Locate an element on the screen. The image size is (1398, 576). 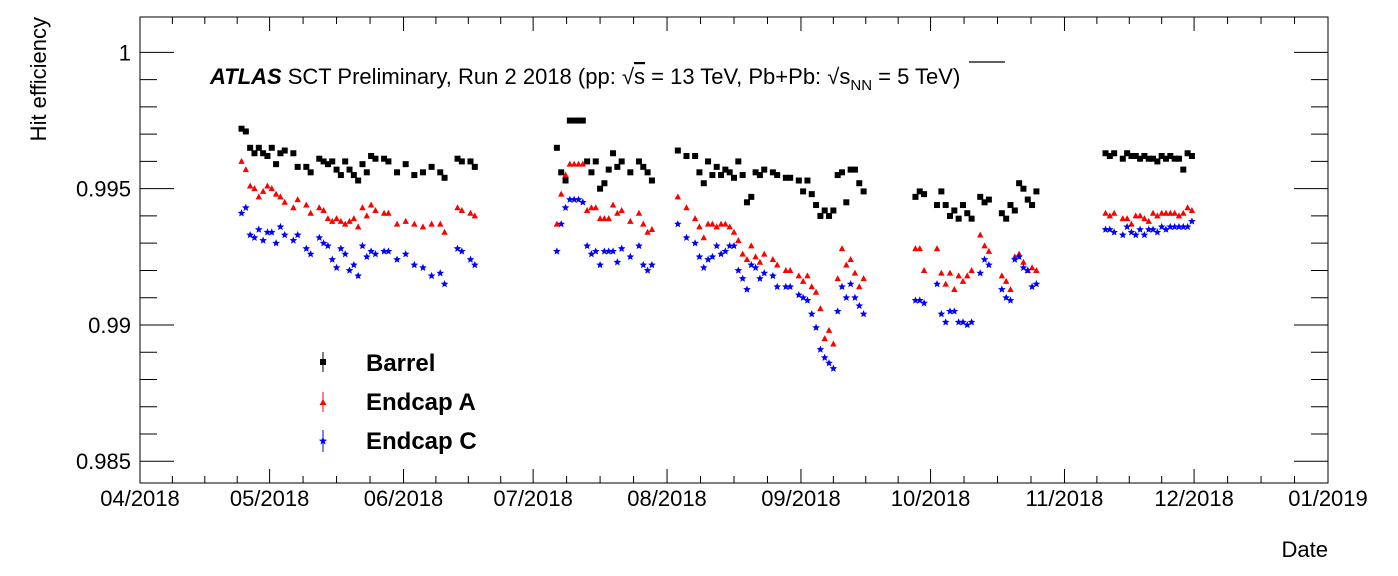
legend-endcap-a-label: Endcap A is located at coordinates (421, 402).